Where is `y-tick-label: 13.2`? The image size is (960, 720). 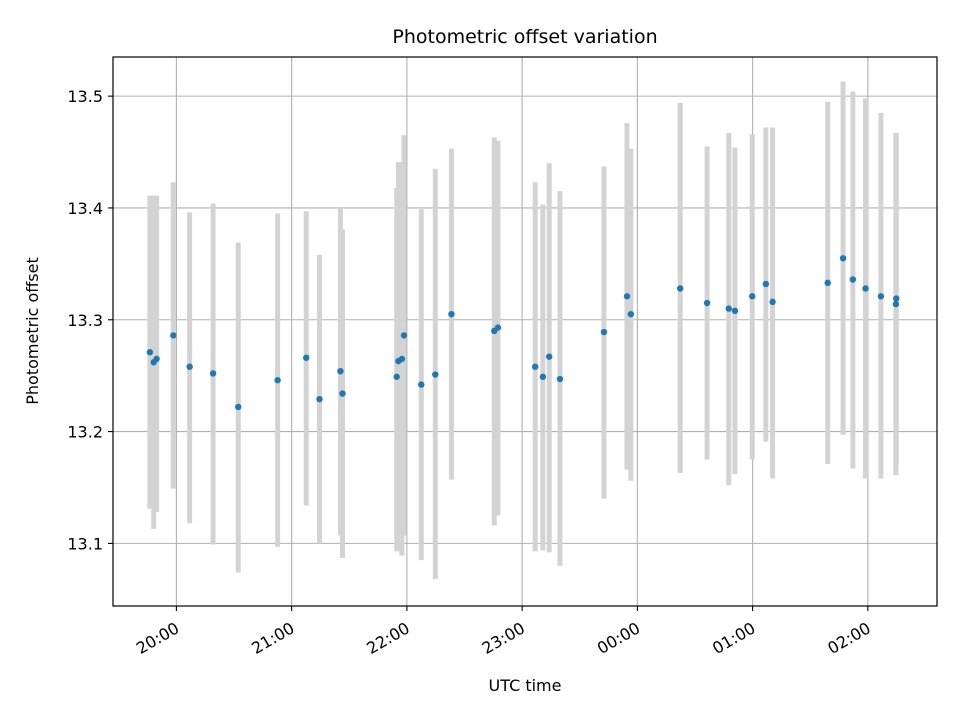 y-tick-label: 13.2 is located at coordinates (85, 432).